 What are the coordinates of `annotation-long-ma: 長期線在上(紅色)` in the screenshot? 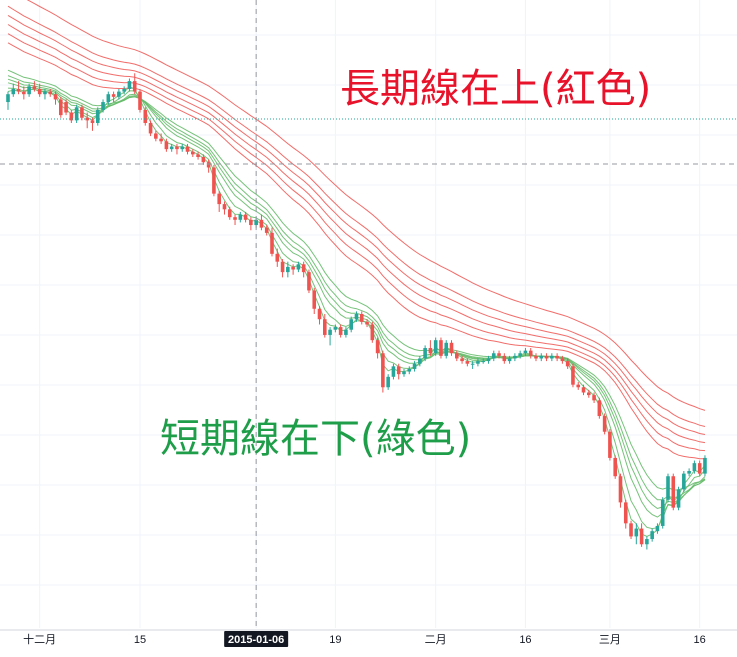 It's located at (495, 89).